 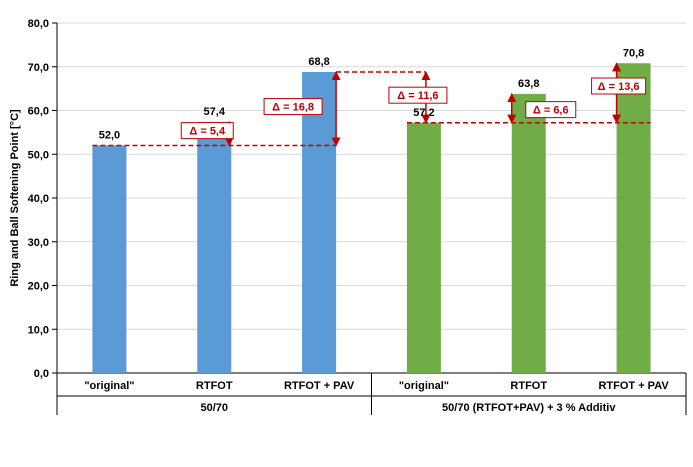 What do you see at coordinates (109, 136) in the screenshot?
I see `bar-value-label: 52,0` at bounding box center [109, 136].